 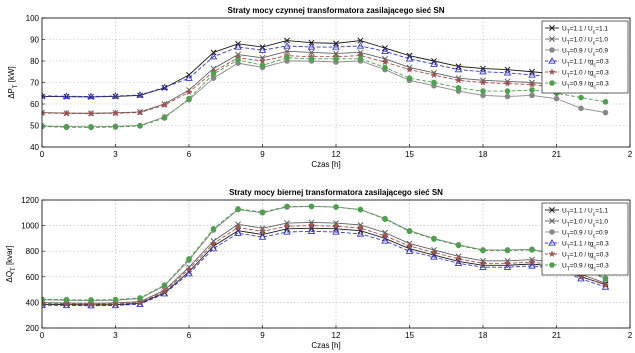 I want to click on y-tick-label: 40, so click(x=34, y=147).